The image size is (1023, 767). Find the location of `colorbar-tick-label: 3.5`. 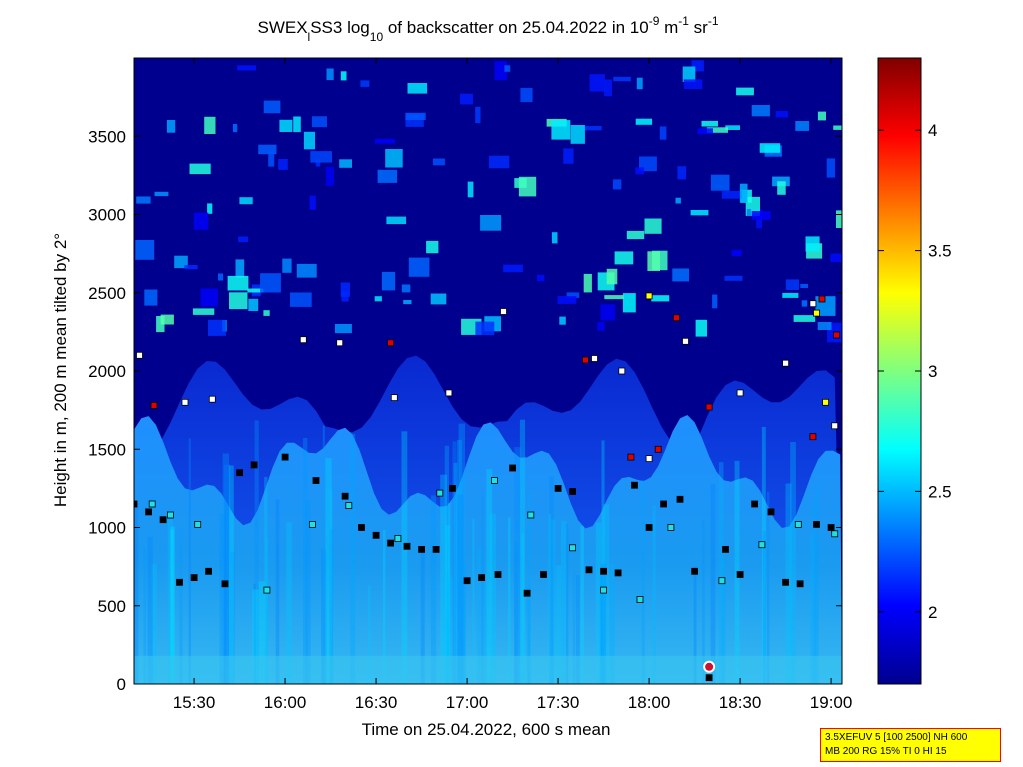

colorbar-tick-label: 3.5 is located at coordinates (940, 251).